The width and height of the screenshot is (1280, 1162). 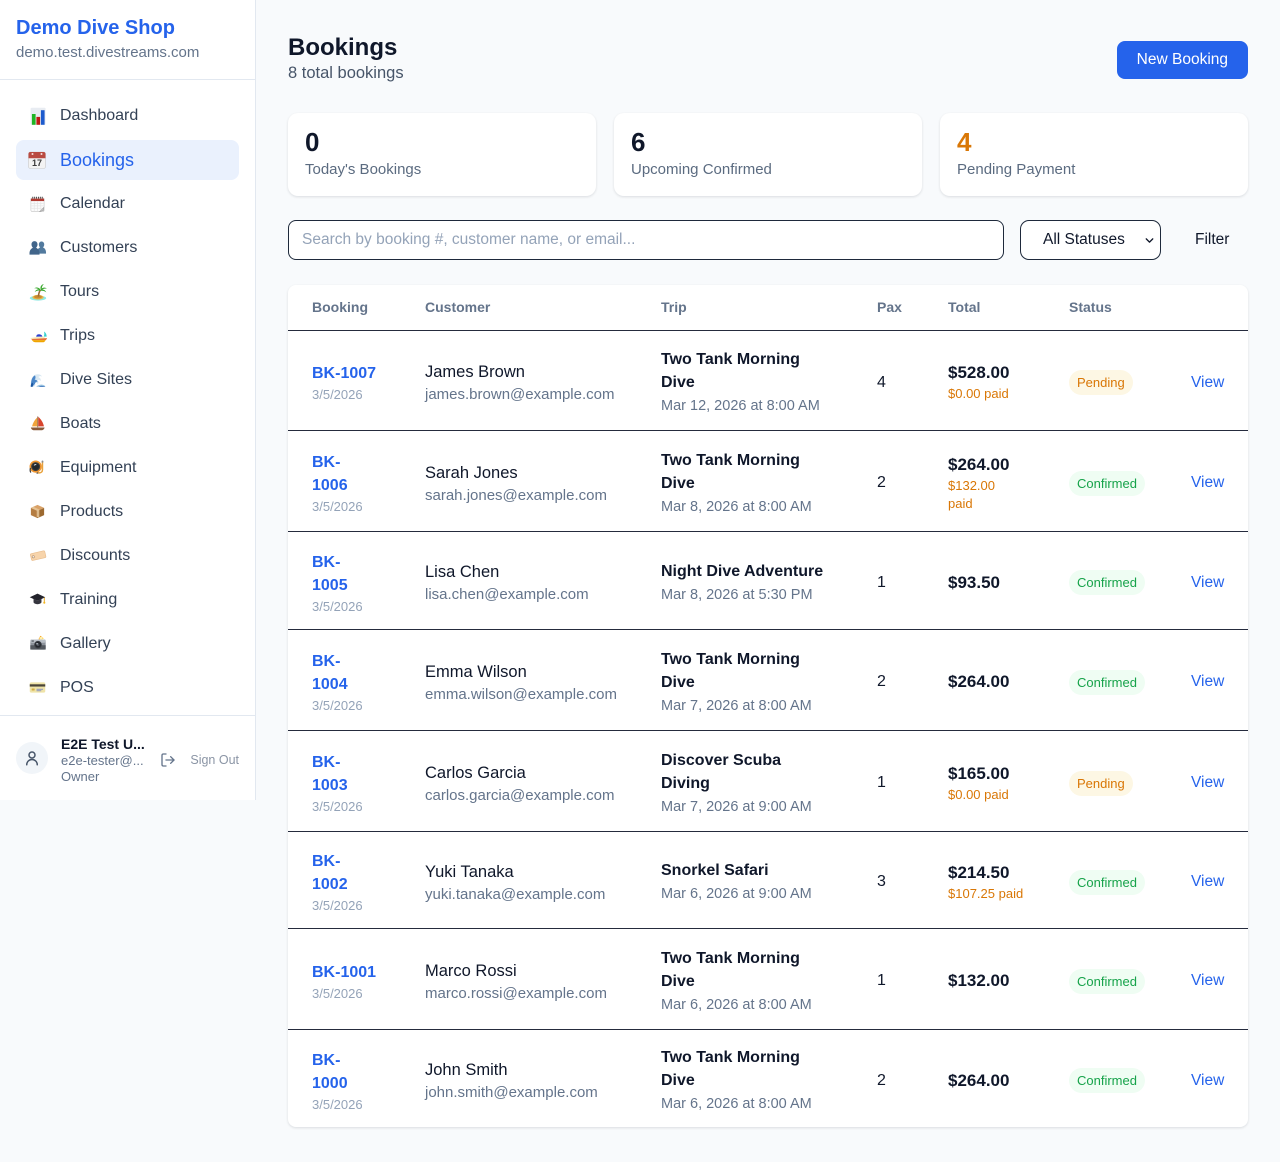 What do you see at coordinates (37, 163) in the screenshot?
I see `svg-text: 17` at bounding box center [37, 163].